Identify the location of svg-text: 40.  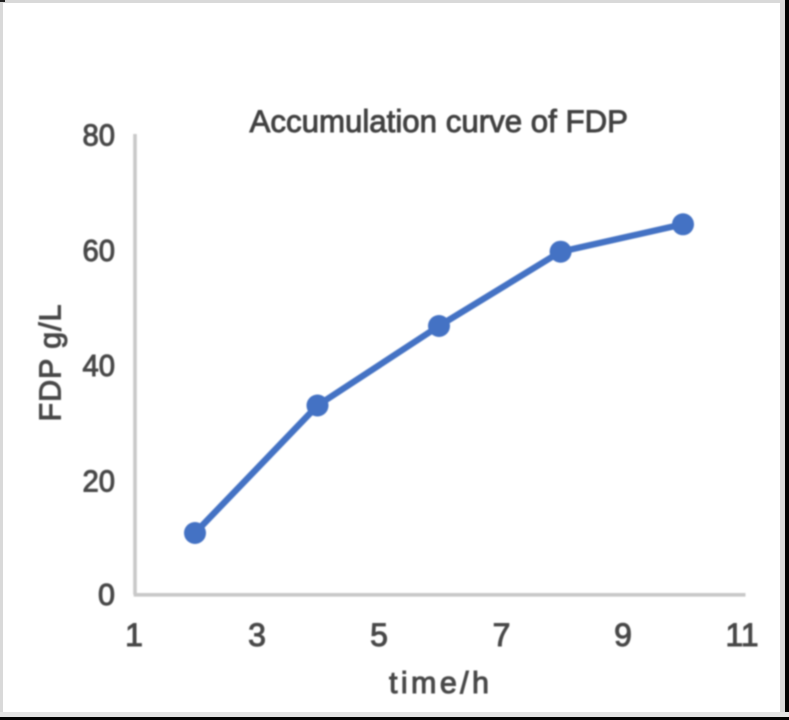
(99, 366).